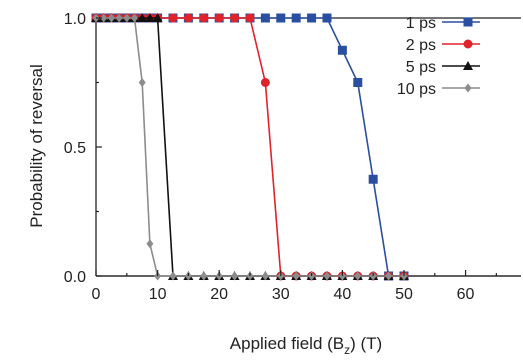 This screenshot has width=523, height=363. Describe the element at coordinates (96, 294) in the screenshot. I see `x-tick-label: 0` at that location.